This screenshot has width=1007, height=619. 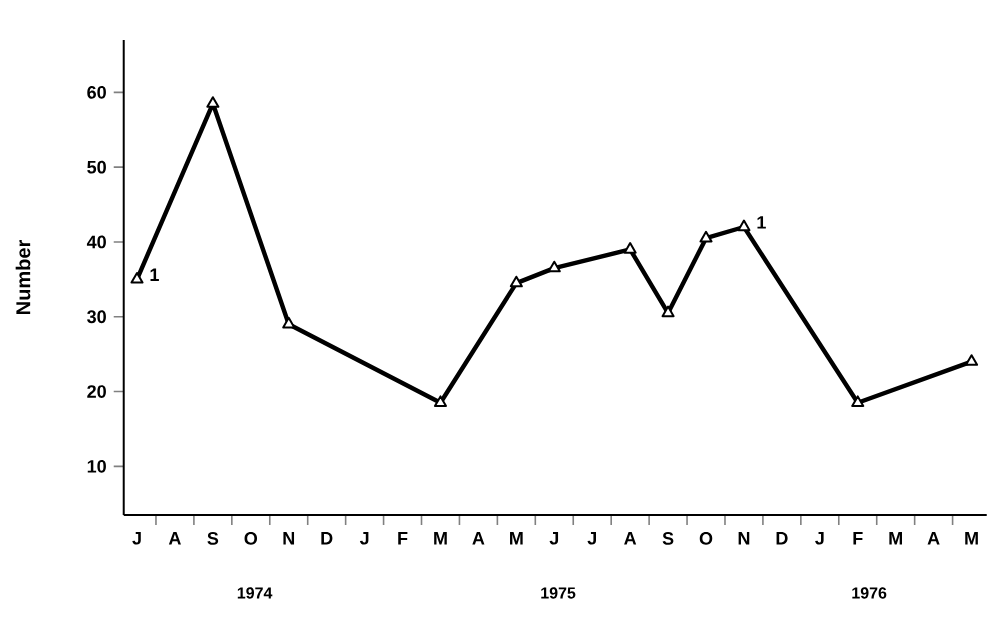 I want to click on text: 1976, so click(x=869, y=593).